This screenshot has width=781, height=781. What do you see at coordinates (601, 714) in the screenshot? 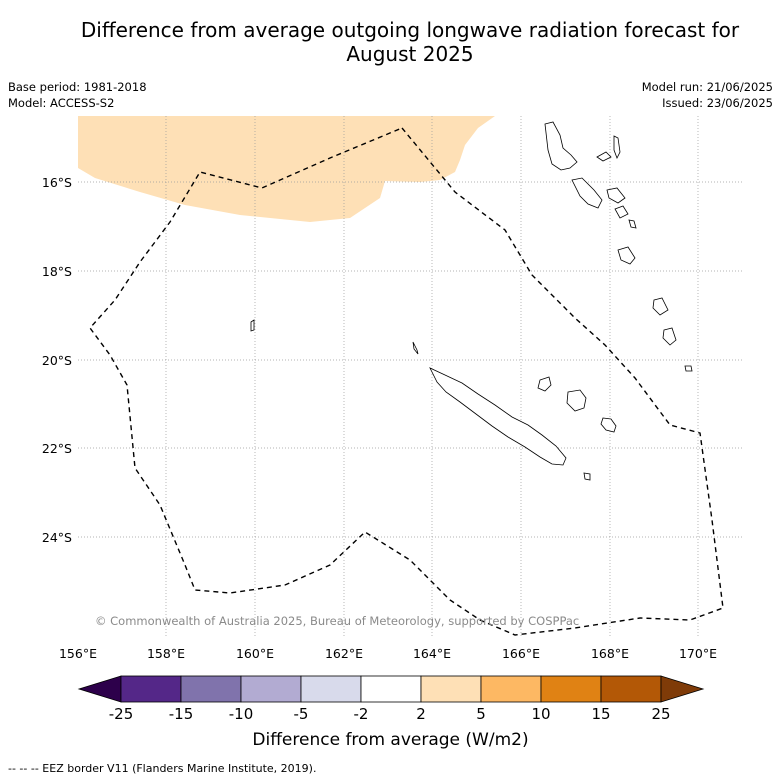
I see `colorbar-tick: 15` at bounding box center [601, 714].